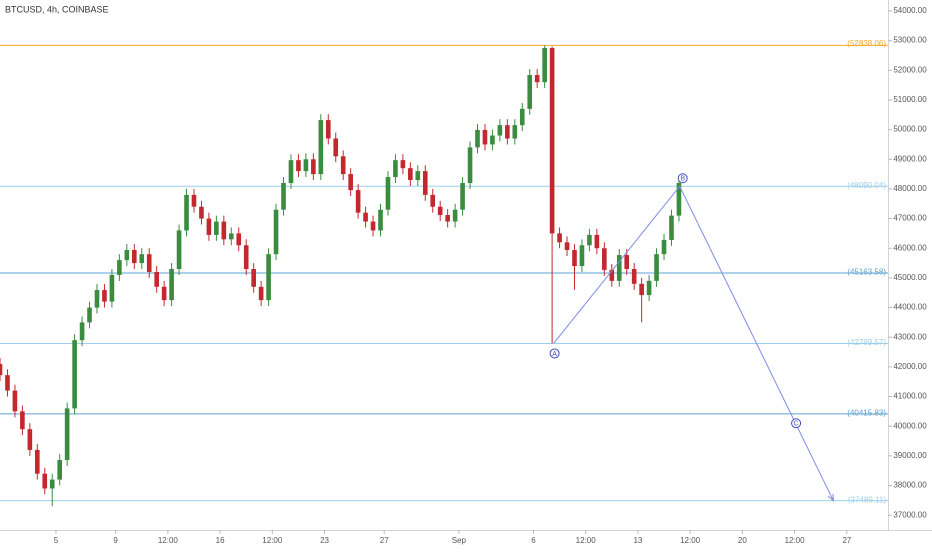  I want to click on level-label: (52838.06), so click(866, 43).